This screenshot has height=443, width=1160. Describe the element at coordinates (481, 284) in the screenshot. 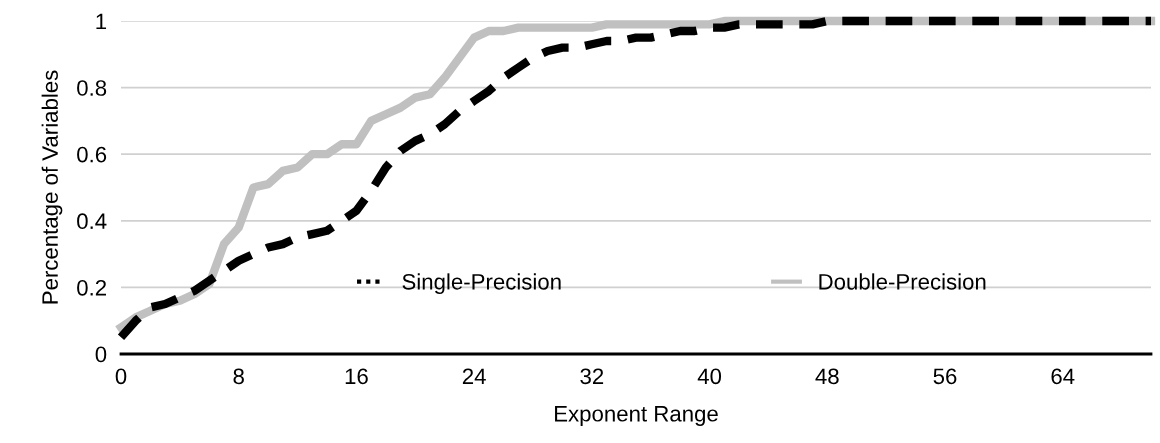

I see `legend-label: Single-Precision` at that location.